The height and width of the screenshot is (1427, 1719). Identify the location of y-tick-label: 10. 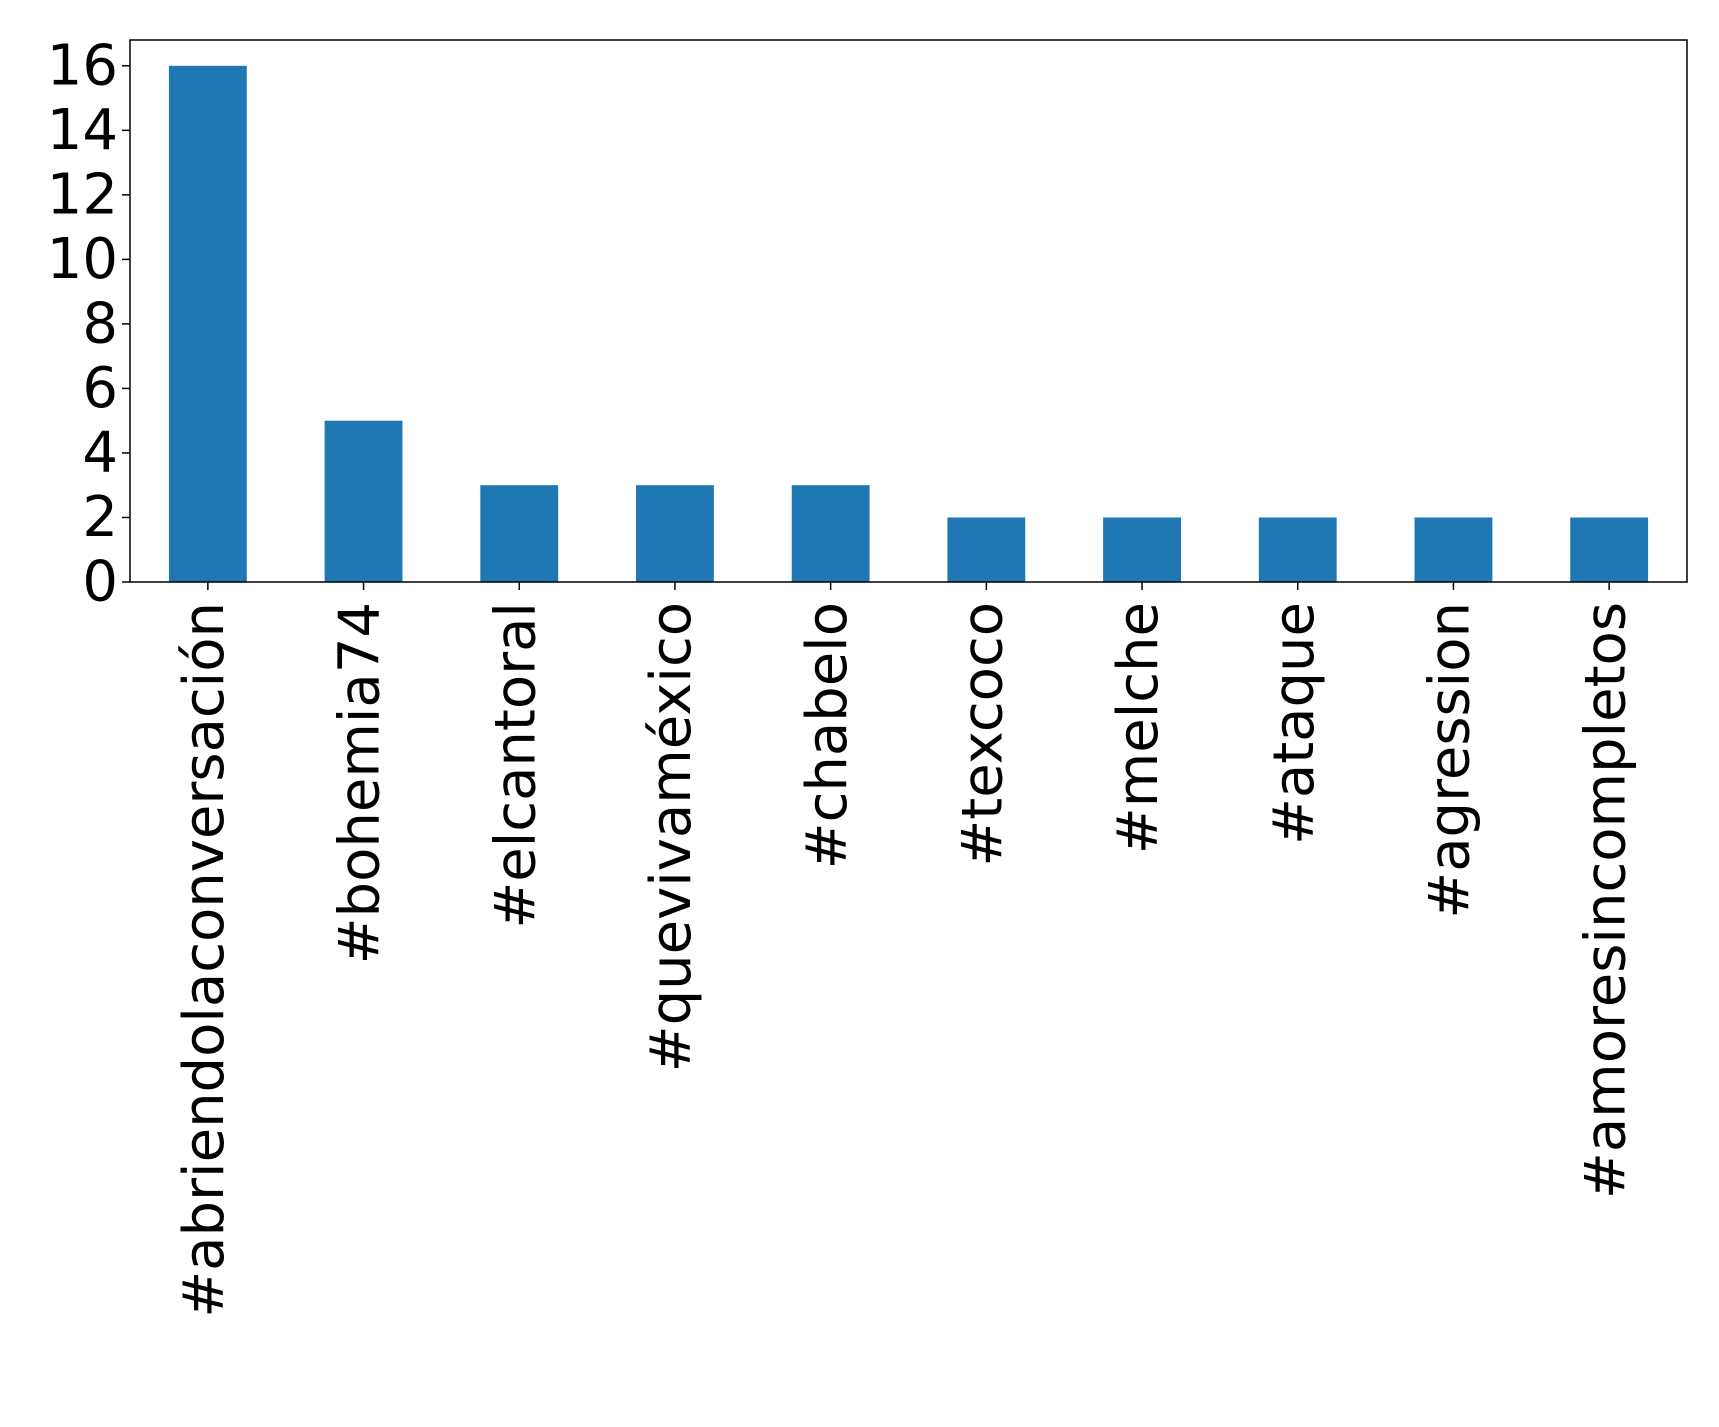
(82, 259).